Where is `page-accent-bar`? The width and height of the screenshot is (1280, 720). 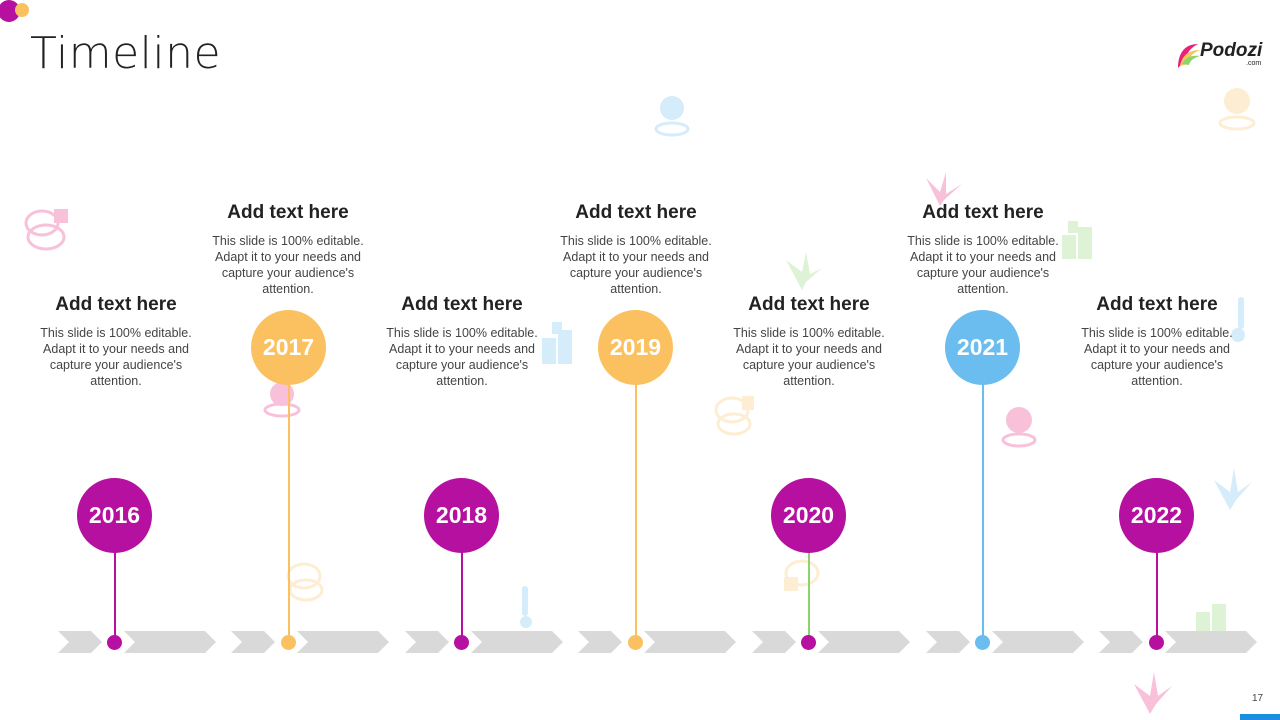 page-accent-bar is located at coordinates (1260, 717).